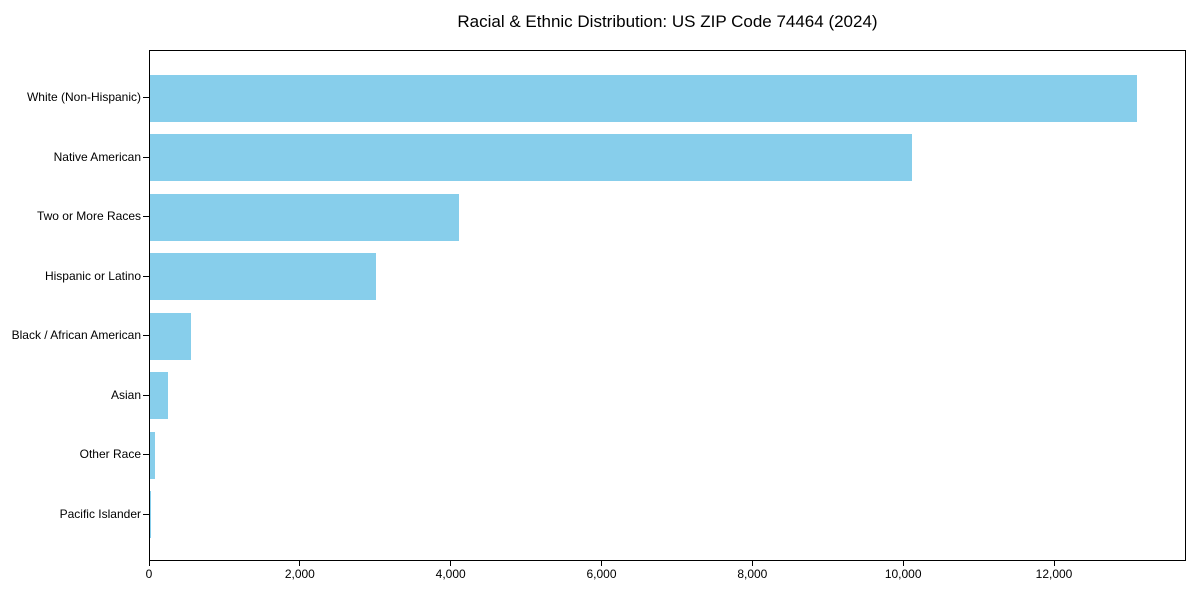  What do you see at coordinates (125, 394) in the screenshot?
I see `y-tick-label: Asian` at bounding box center [125, 394].